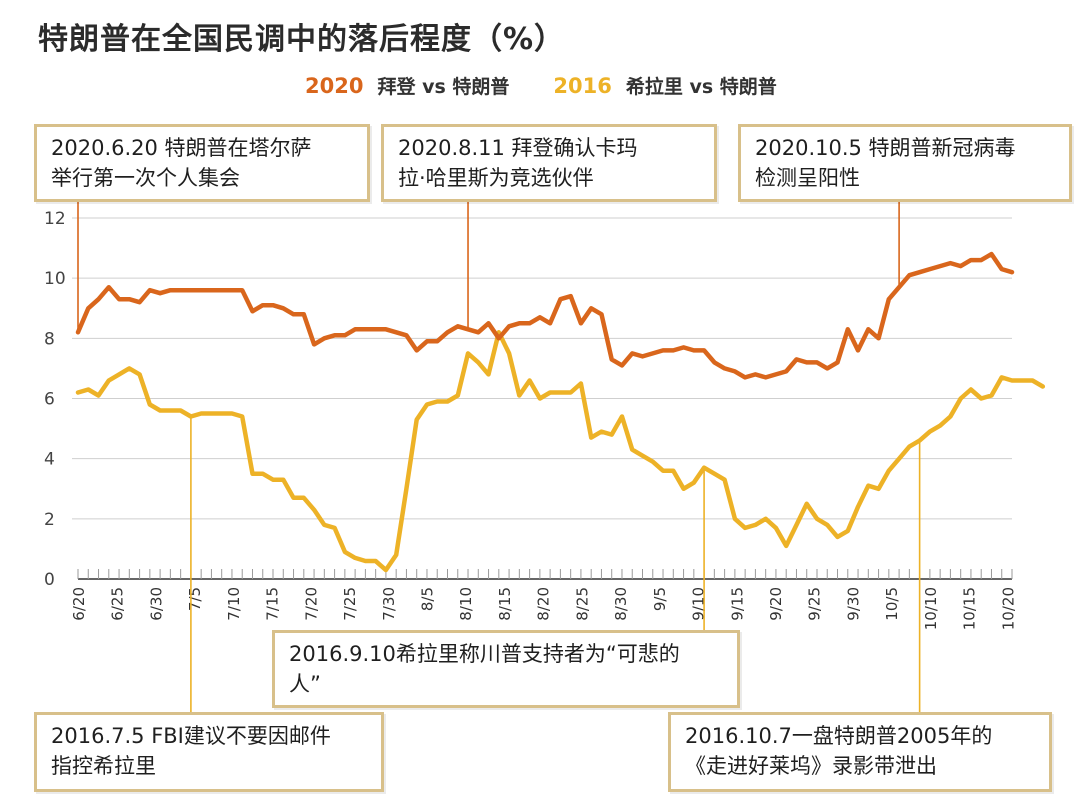 The width and height of the screenshot is (1080, 804). Describe the element at coordinates (79, 604) in the screenshot. I see `x-tick-label: 6/20` at that location.